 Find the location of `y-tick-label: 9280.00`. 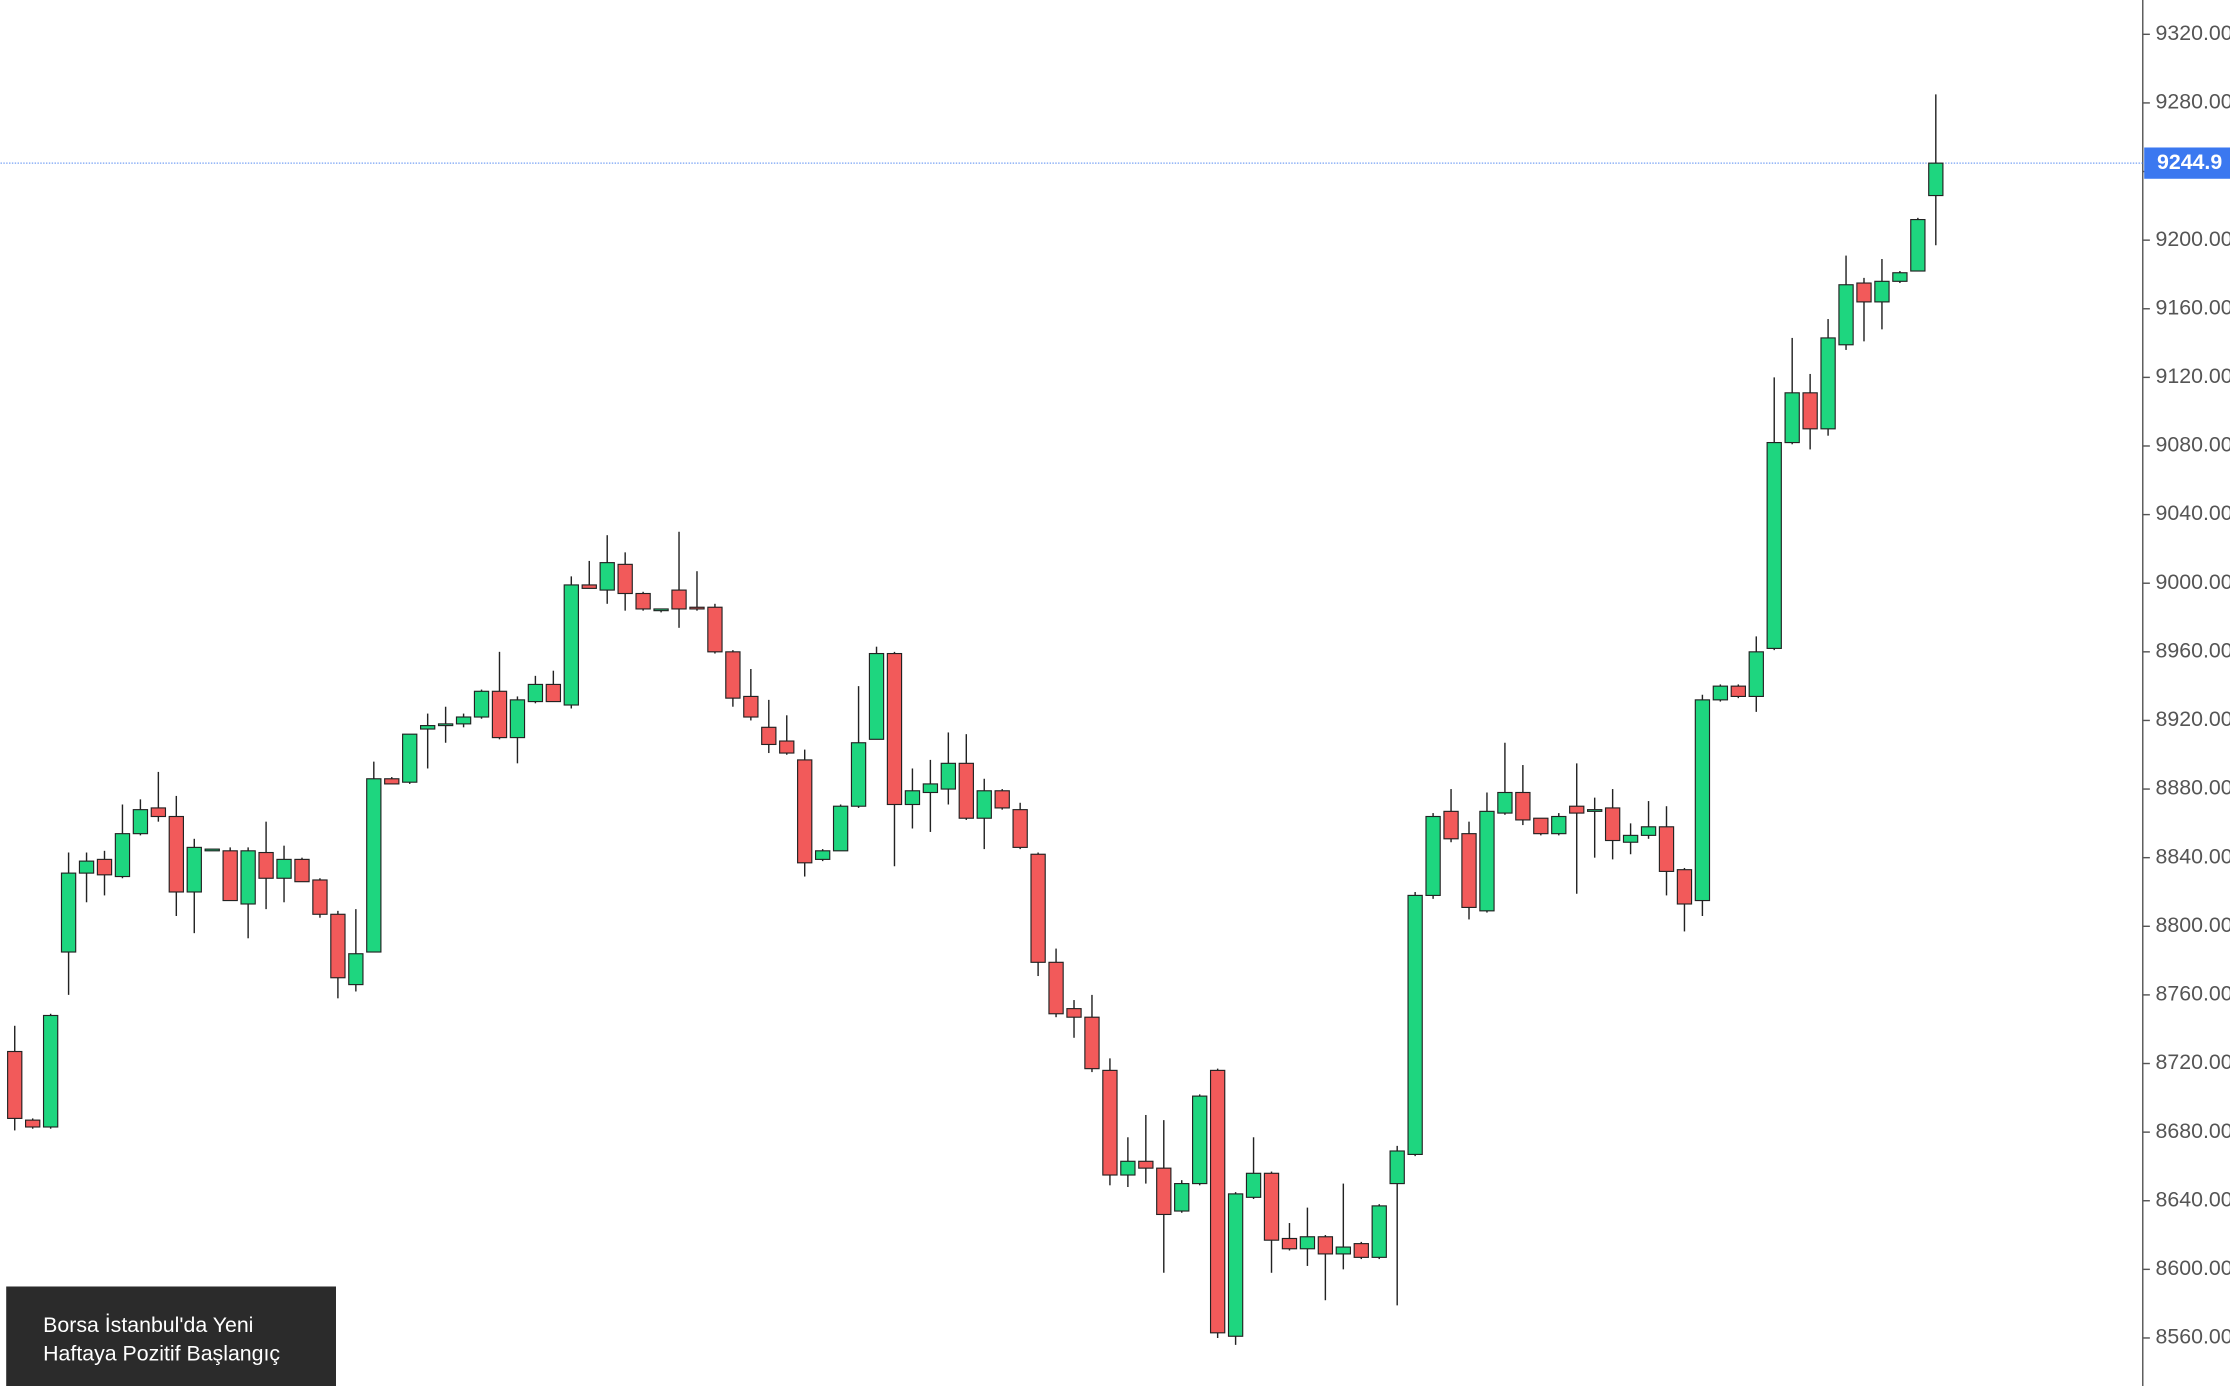

y-tick-label: 9280.00 is located at coordinates (2193, 102).